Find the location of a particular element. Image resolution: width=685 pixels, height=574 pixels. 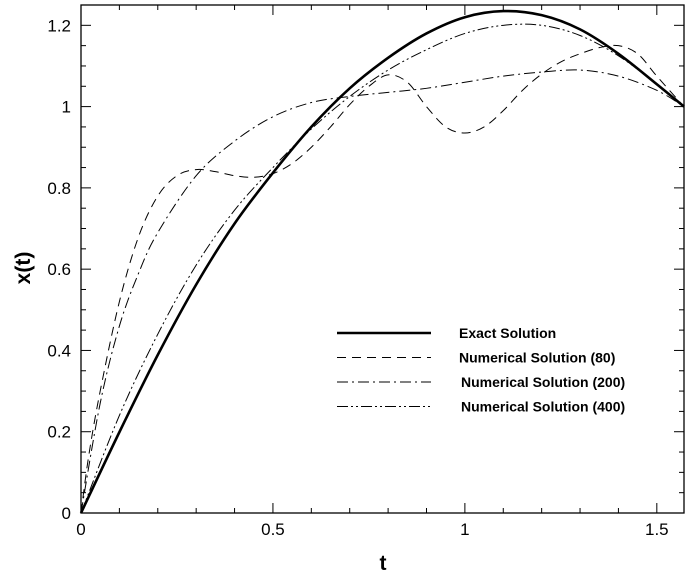

y-tick-label: 0.4 is located at coordinates (59, 350).